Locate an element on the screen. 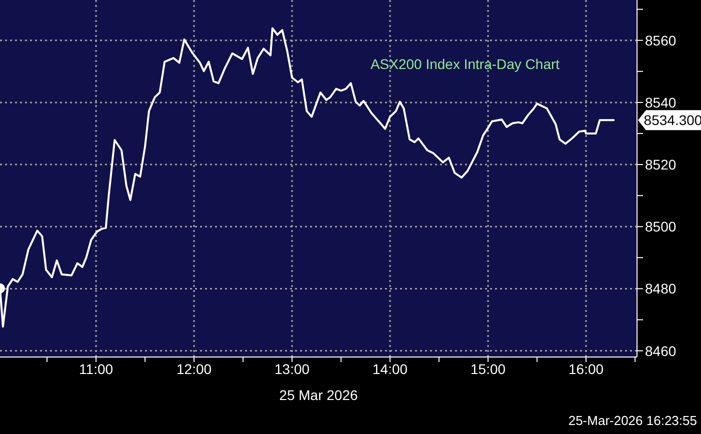 This screenshot has width=701, height=434. x-tick-label: 12:00 is located at coordinates (194, 368).